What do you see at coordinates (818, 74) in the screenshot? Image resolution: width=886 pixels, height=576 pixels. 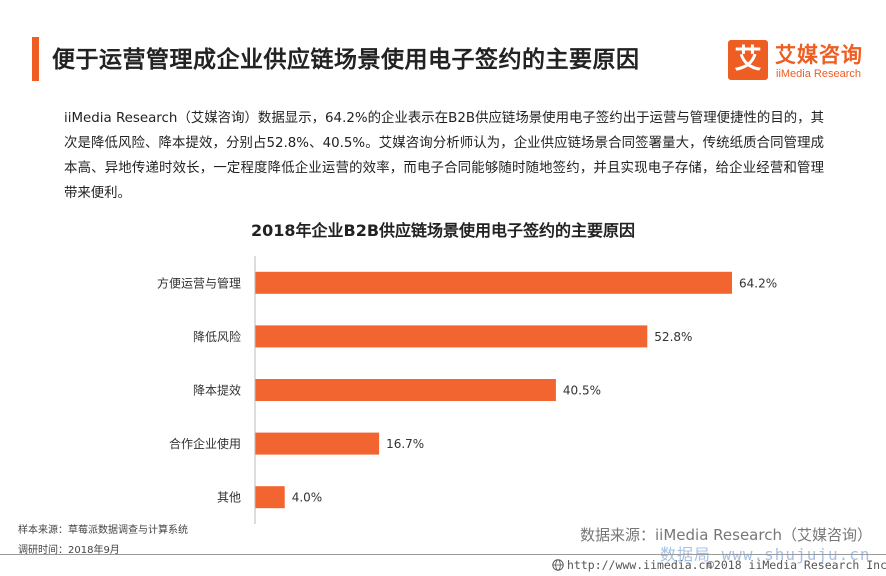 I see `logo-name-en: iiMedia Research` at bounding box center [818, 74].